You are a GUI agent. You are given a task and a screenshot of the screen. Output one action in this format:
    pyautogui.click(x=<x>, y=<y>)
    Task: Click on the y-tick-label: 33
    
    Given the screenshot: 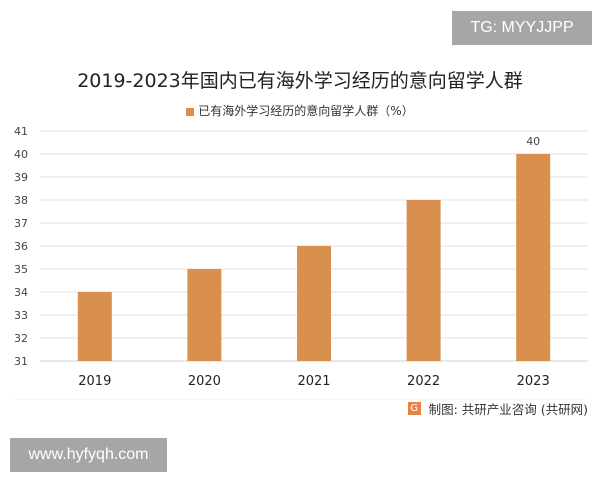 What is the action you would take?
    pyautogui.click(x=21, y=315)
    